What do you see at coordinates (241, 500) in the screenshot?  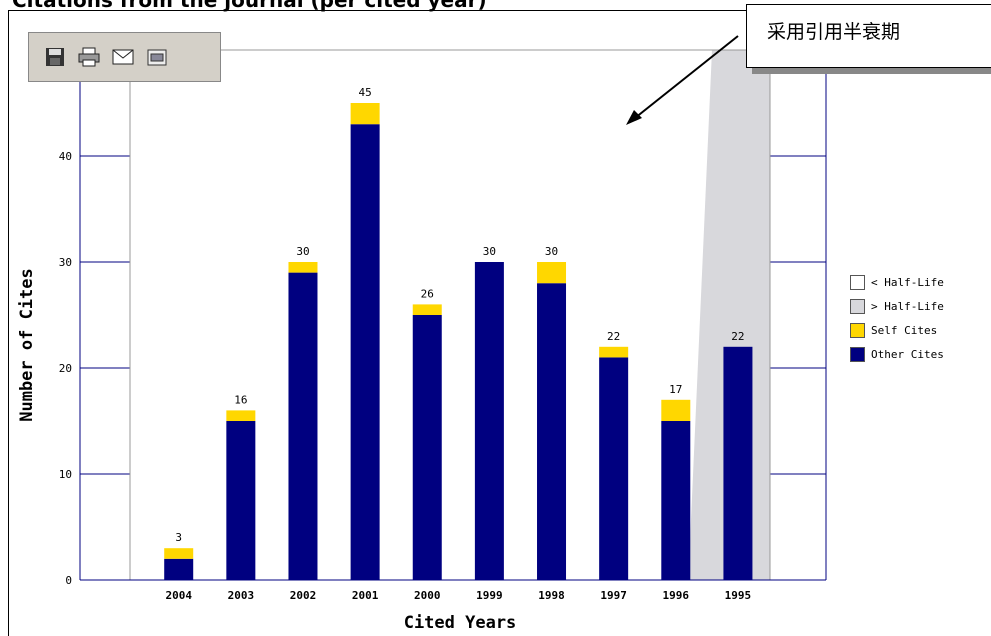 I see `bar-other-cites-2003` at bounding box center [241, 500].